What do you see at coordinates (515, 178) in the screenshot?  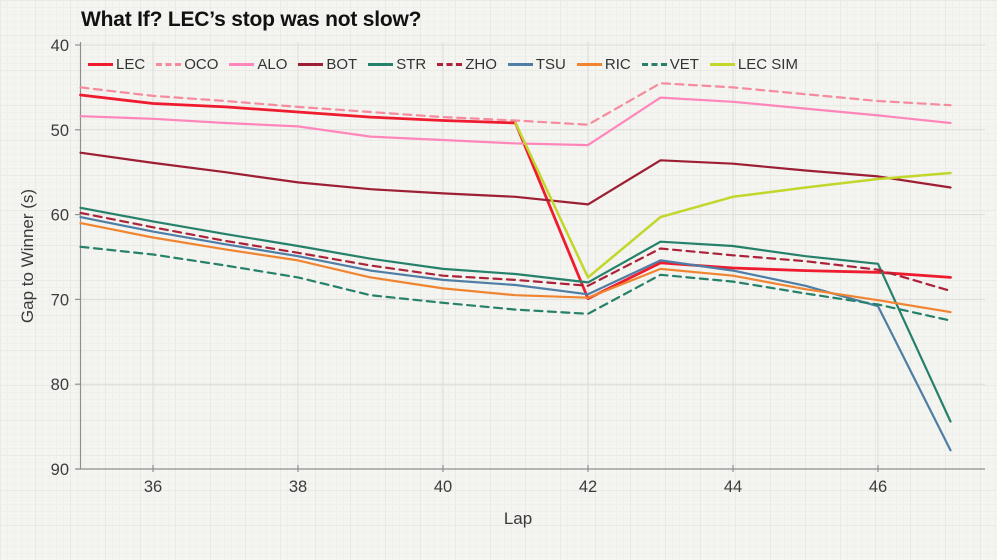 I see `series-line-bot` at bounding box center [515, 178].